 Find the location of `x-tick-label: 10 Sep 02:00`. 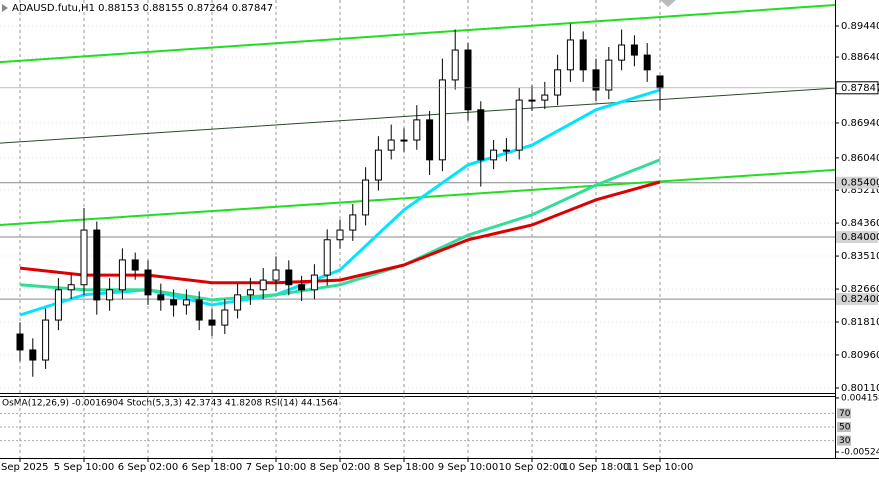

x-tick-label: 10 Sep 02:00 is located at coordinates (532, 467).